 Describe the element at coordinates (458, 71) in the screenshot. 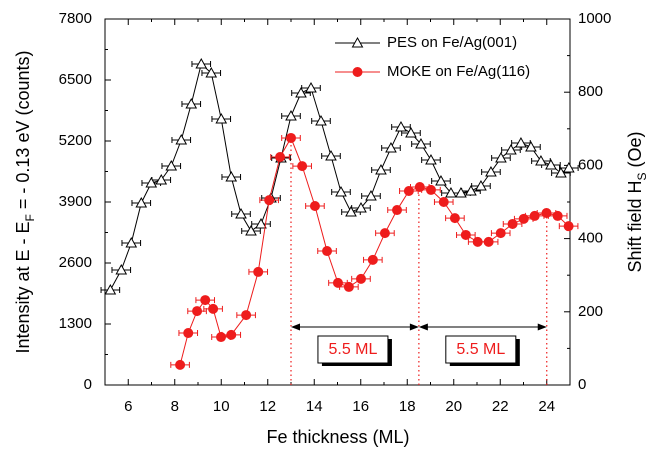

I see `legend-label: MOKE on Fe/Ag(116)` at that location.